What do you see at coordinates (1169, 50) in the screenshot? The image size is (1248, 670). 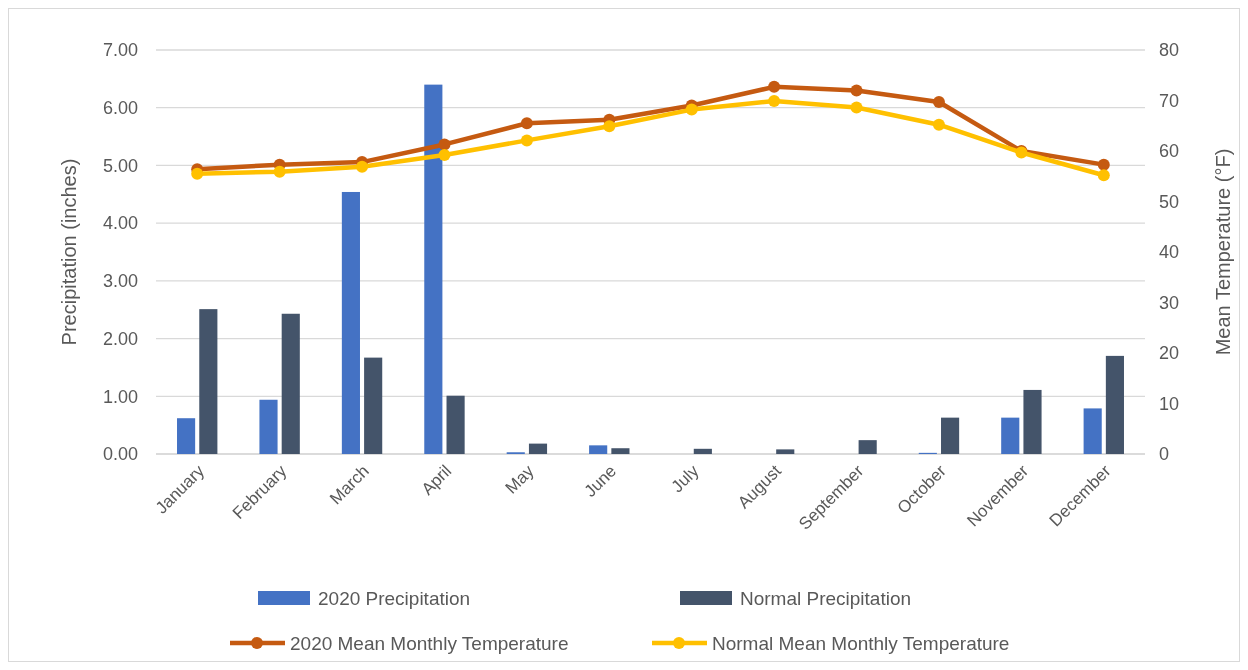 I see `y2-tick-label: 80` at bounding box center [1169, 50].